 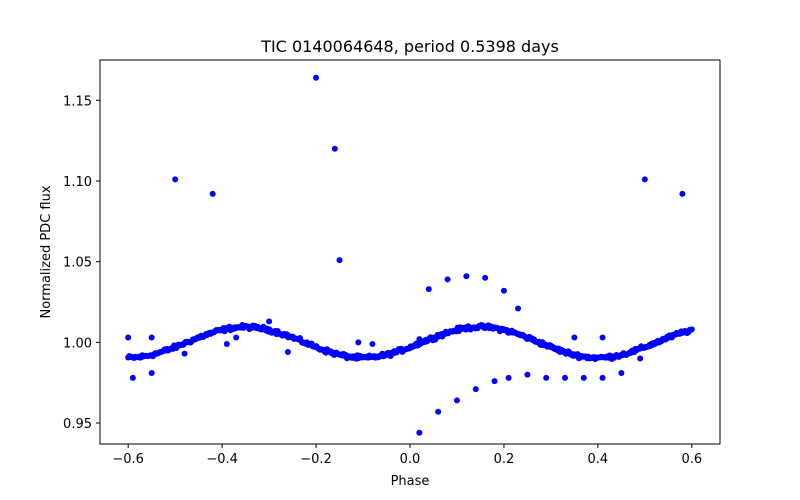 I want to click on x-tick-label: 0.6, so click(x=691, y=459).